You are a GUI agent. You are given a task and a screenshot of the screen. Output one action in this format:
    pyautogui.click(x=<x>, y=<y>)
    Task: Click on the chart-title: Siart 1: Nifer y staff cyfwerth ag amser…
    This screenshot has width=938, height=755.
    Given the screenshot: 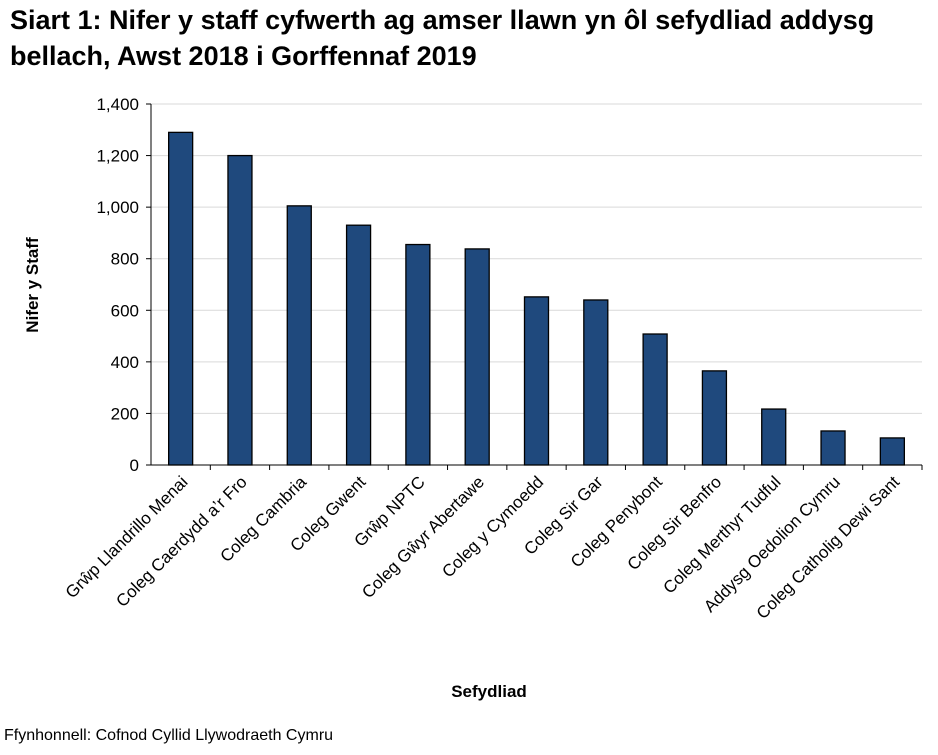 What is the action you would take?
    pyautogui.click(x=442, y=38)
    